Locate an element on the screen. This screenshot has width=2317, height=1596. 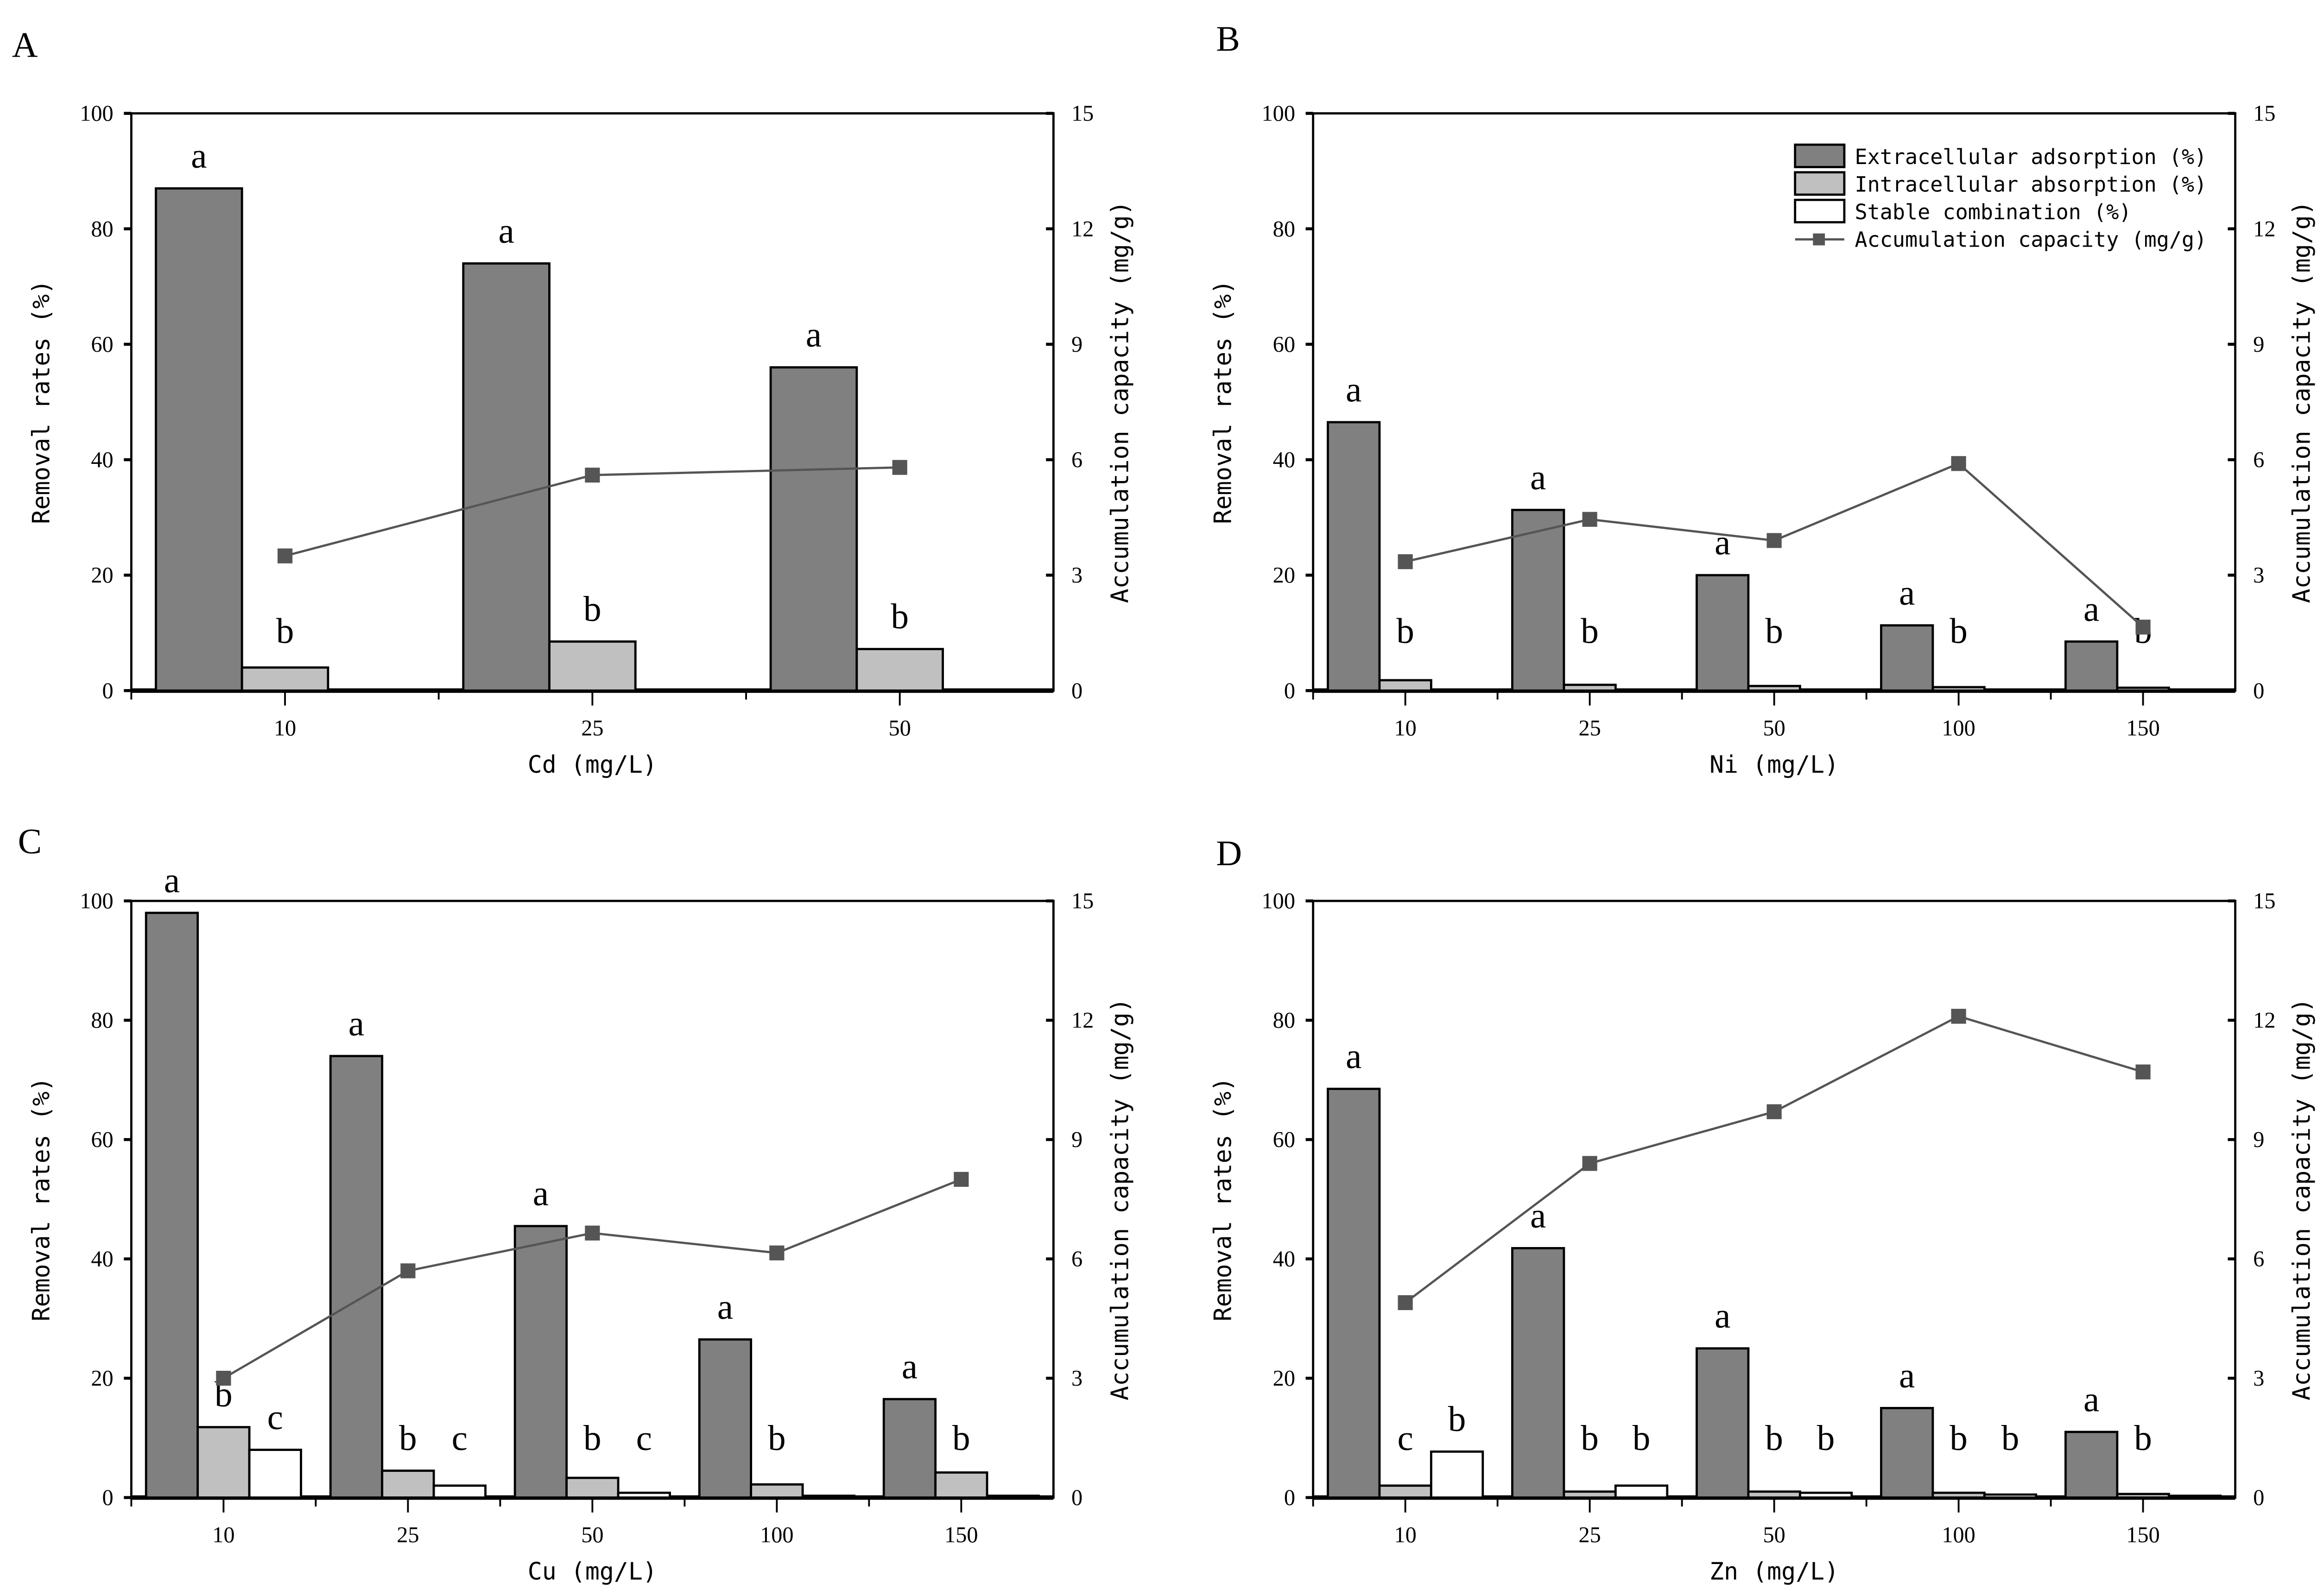
y-axis-label: Removal rates (%) is located at coordinates (41, 1199).